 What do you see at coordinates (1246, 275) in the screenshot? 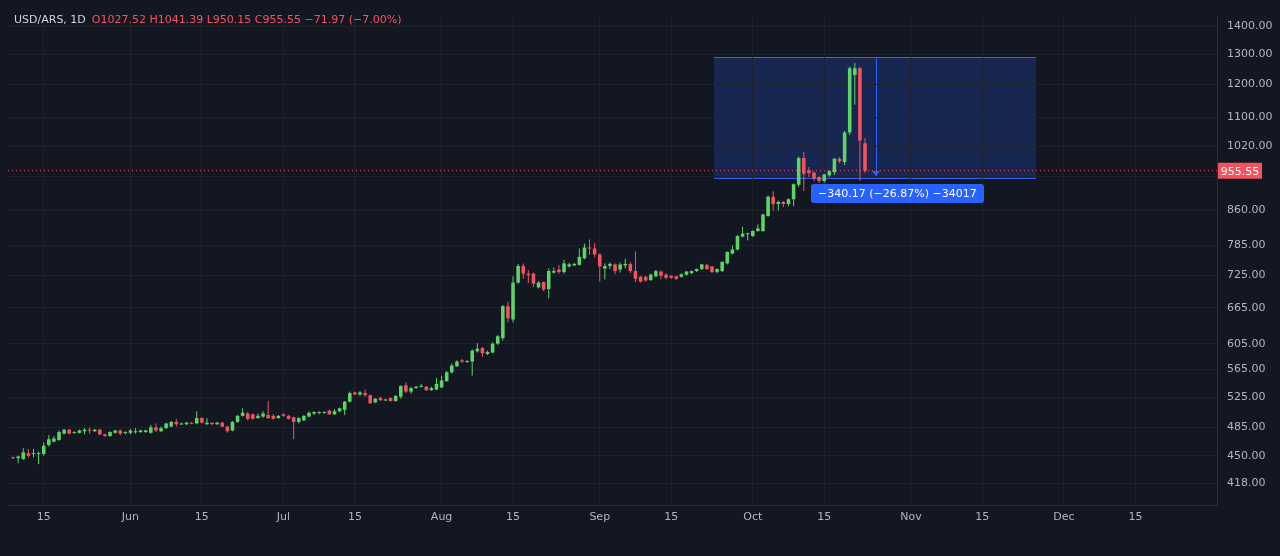
I see `y-tick-label: 725.00` at bounding box center [1246, 275].